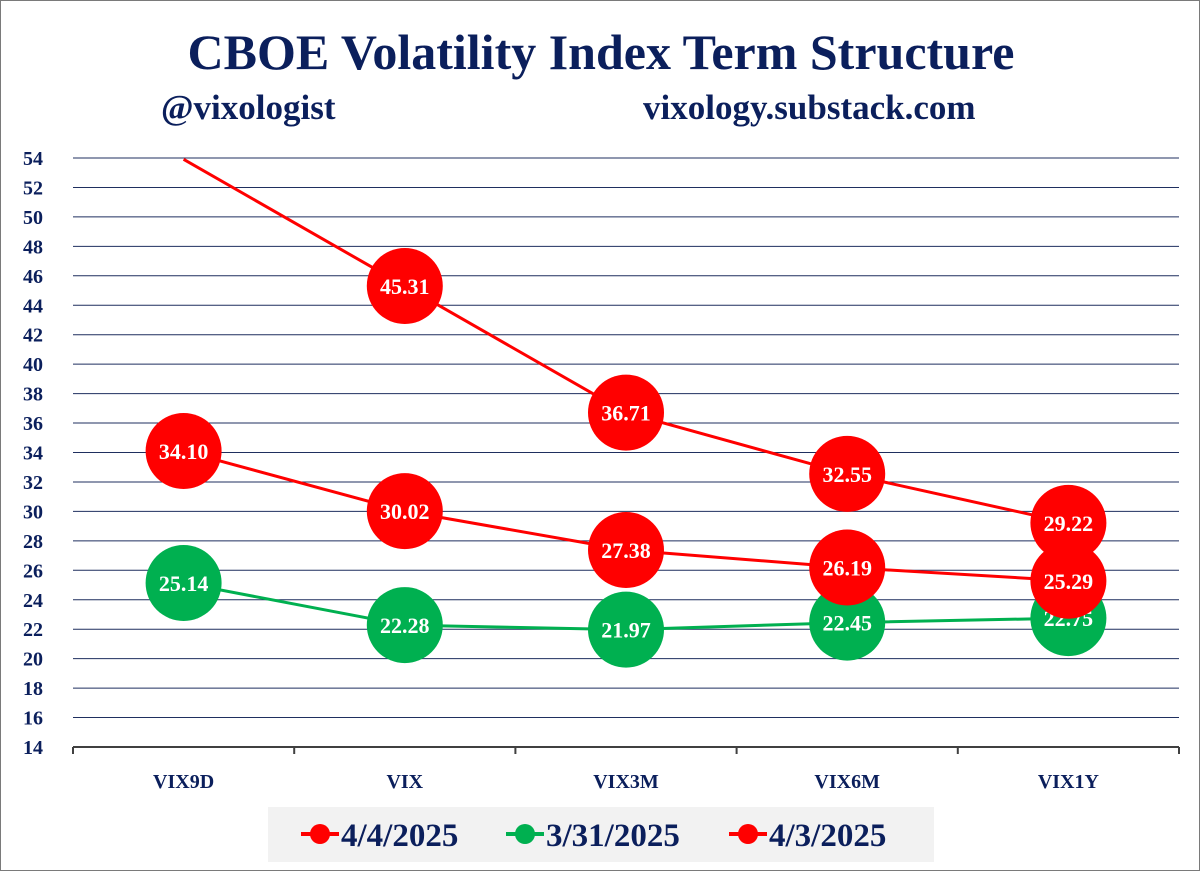  Describe the element at coordinates (33, 395) in the screenshot. I see `y-tick-label: 38` at that location.